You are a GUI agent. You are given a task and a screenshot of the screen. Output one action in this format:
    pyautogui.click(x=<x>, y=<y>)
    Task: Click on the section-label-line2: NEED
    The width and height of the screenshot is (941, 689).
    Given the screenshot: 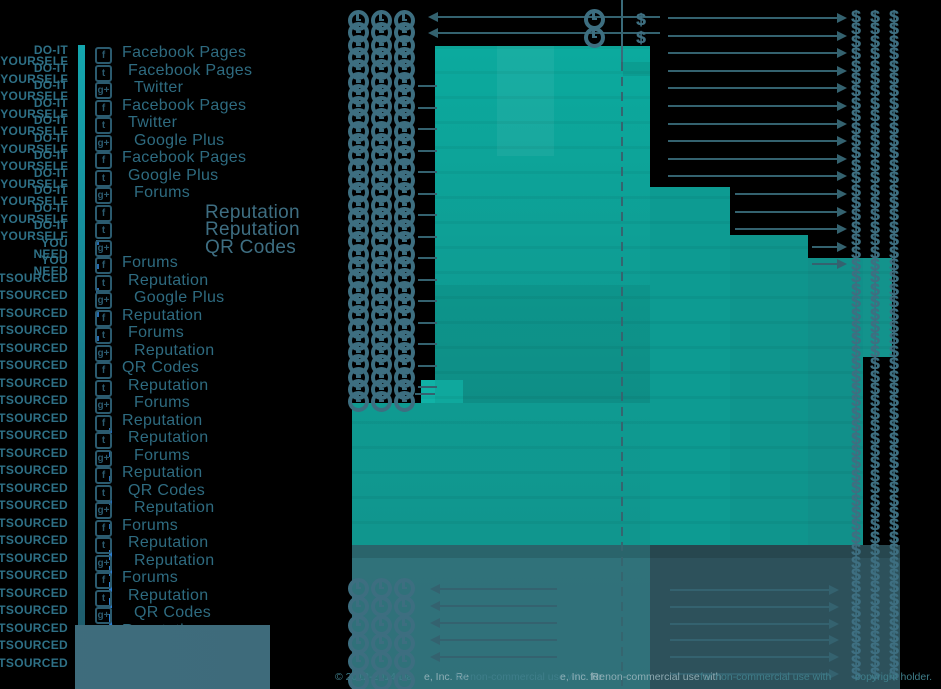 What is the action you would take?
    pyautogui.click(x=50, y=253)
    